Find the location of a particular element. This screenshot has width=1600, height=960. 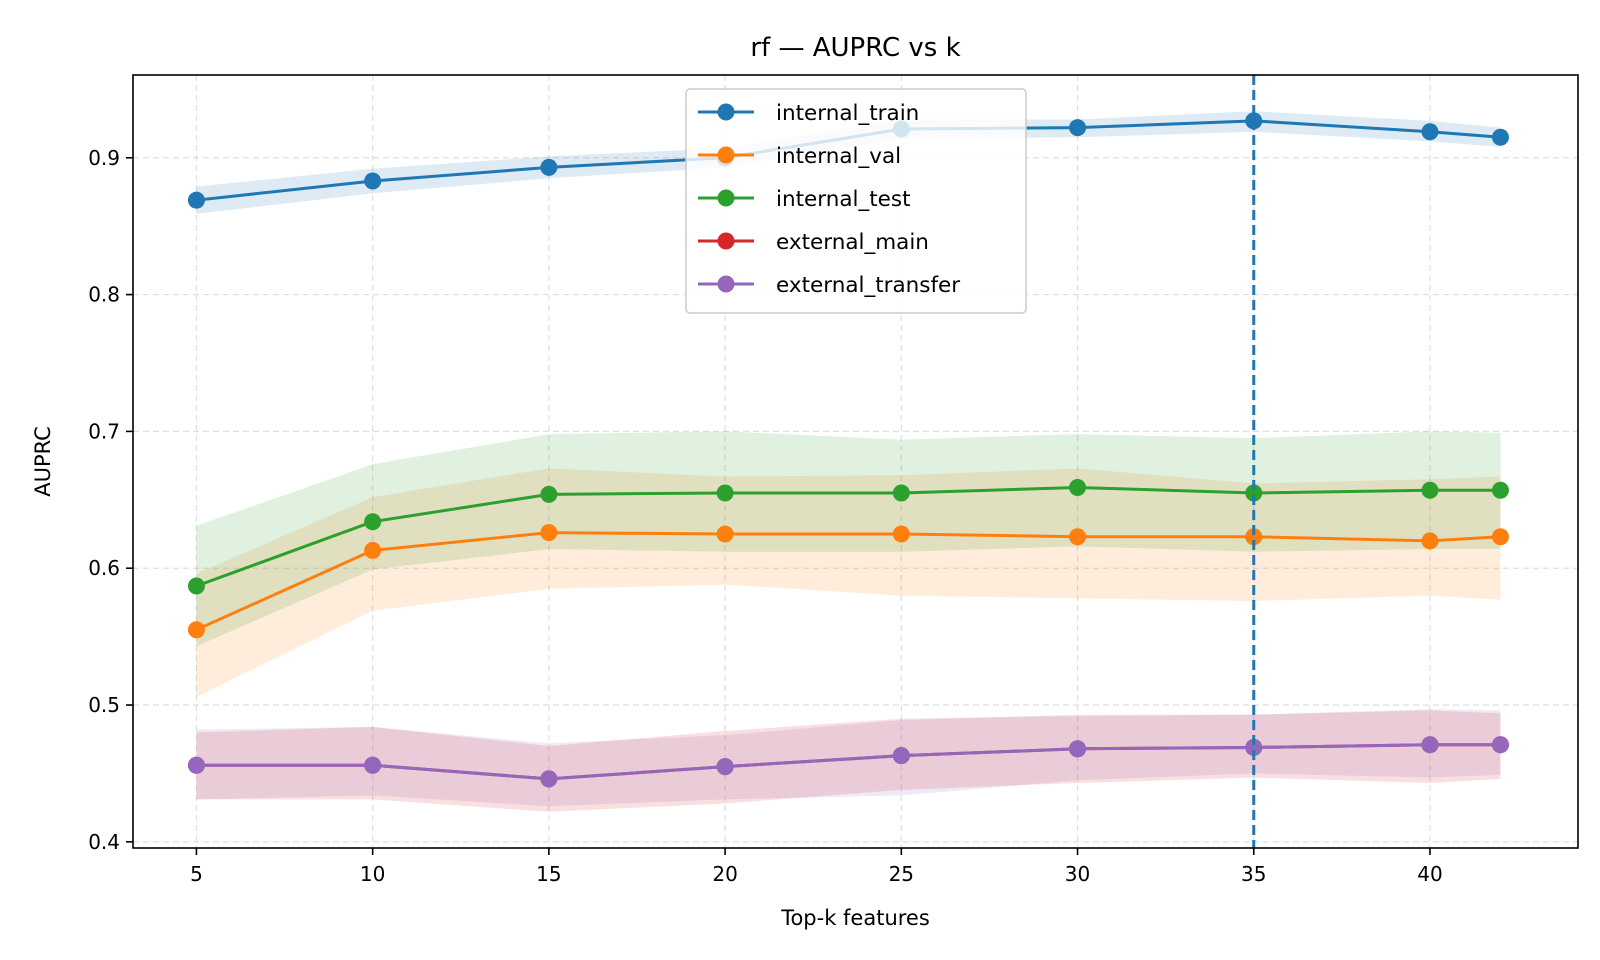

y-tick-label: 0.7 is located at coordinates (104, 431).